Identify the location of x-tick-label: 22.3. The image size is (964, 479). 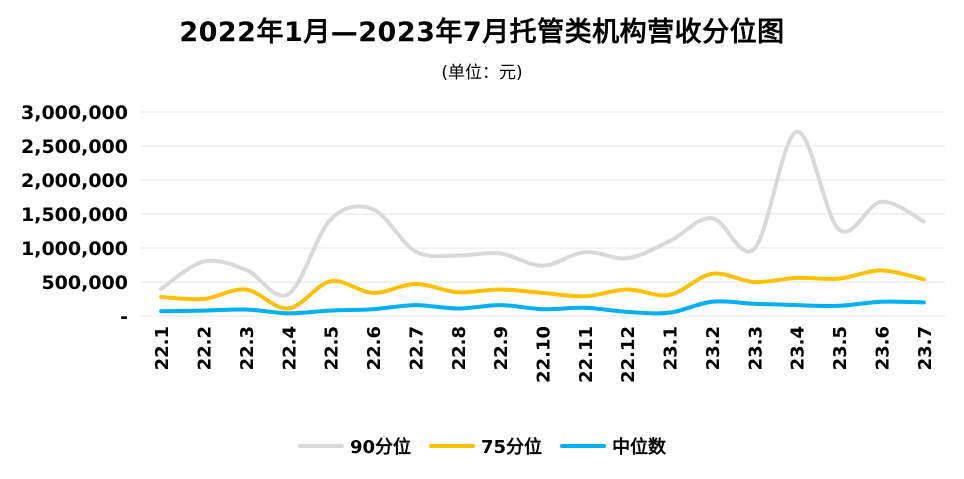
(247, 348).